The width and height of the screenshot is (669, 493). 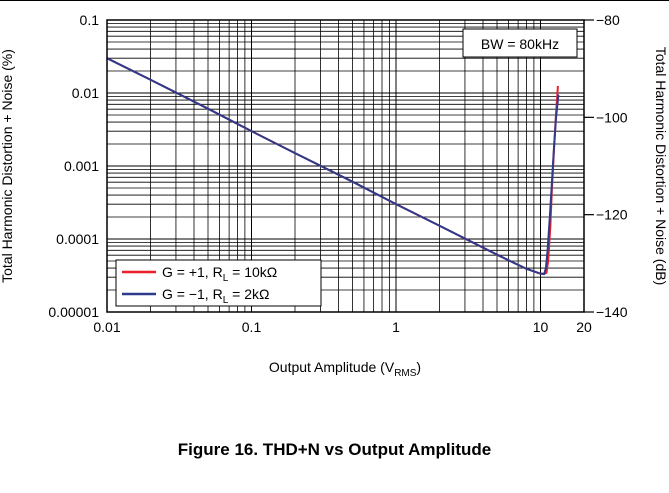 What do you see at coordinates (612, 312) in the screenshot?
I see `y-tick-label-right: −140` at bounding box center [612, 312].